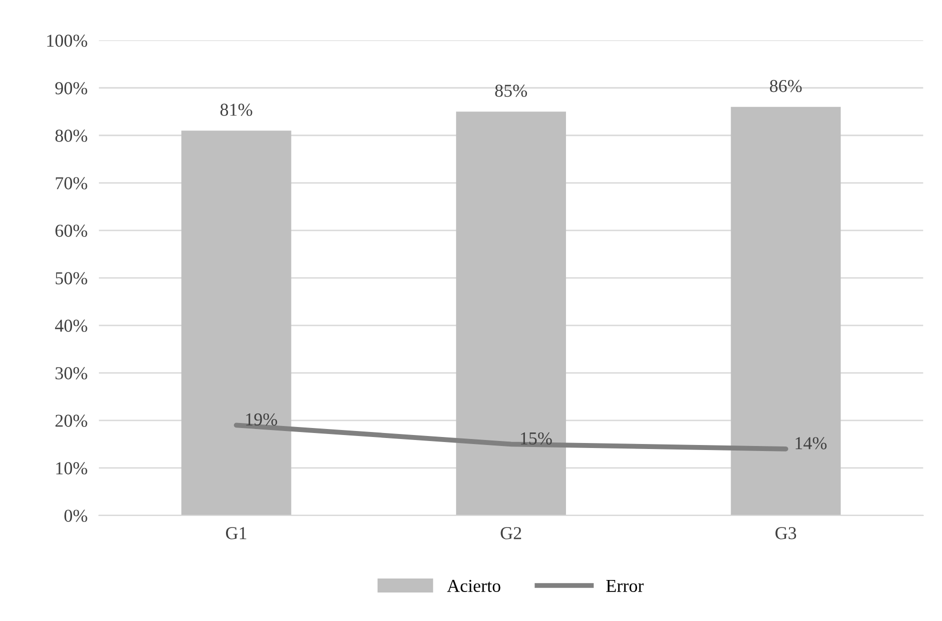 The height and width of the screenshot is (621, 942). I want to click on y-tick-label: 50%, so click(72, 278).